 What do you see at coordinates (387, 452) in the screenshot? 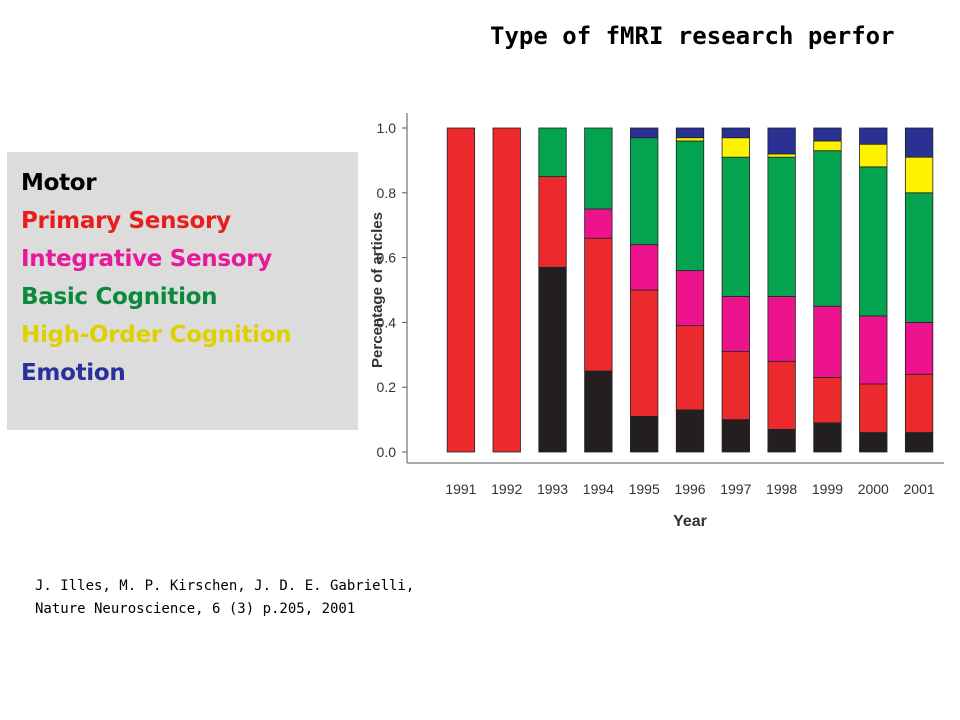
I see `y-tick-label: 0.0` at bounding box center [387, 452].